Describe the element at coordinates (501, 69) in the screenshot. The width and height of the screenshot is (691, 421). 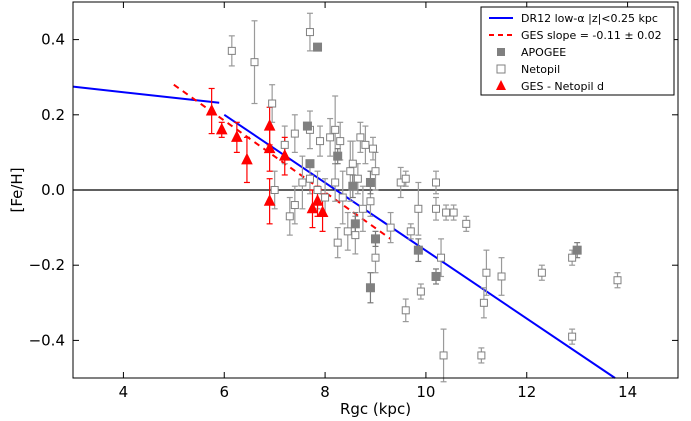
I see `legend-open-square-icon` at that location.